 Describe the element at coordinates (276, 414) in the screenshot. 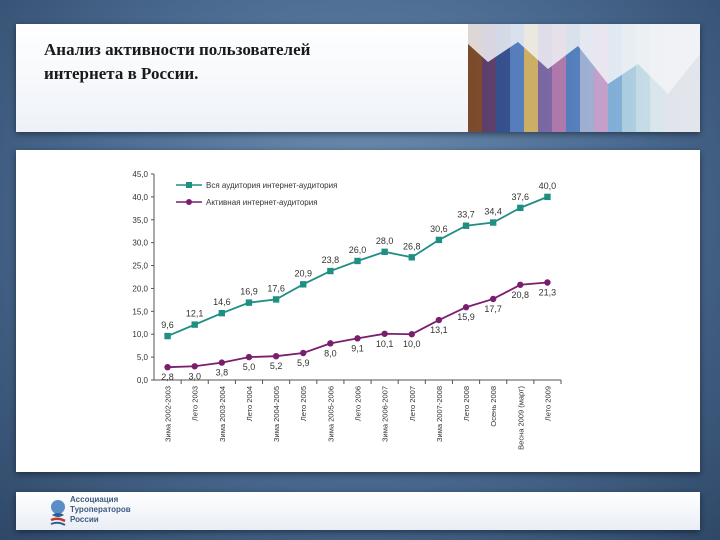

I see `x-tick-label: Зима 2004-2005` at that location.